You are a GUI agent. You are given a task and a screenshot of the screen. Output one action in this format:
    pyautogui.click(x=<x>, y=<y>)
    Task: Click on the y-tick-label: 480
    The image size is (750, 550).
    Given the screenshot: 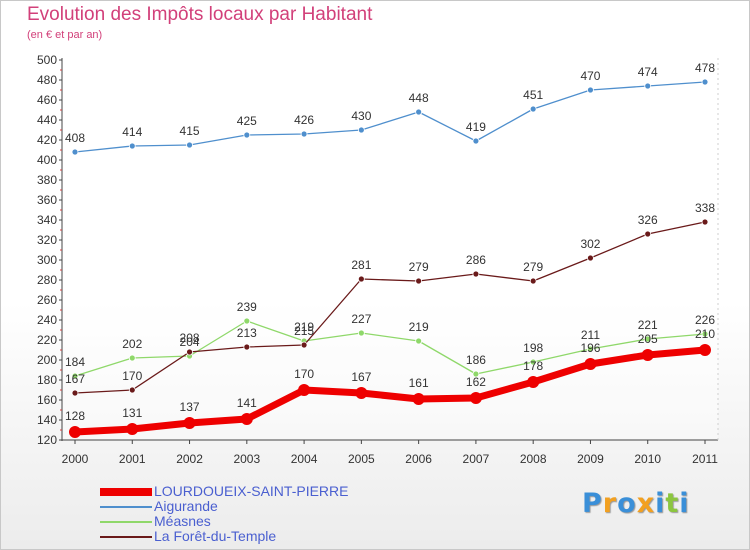 What is the action you would take?
    pyautogui.click(x=47, y=80)
    